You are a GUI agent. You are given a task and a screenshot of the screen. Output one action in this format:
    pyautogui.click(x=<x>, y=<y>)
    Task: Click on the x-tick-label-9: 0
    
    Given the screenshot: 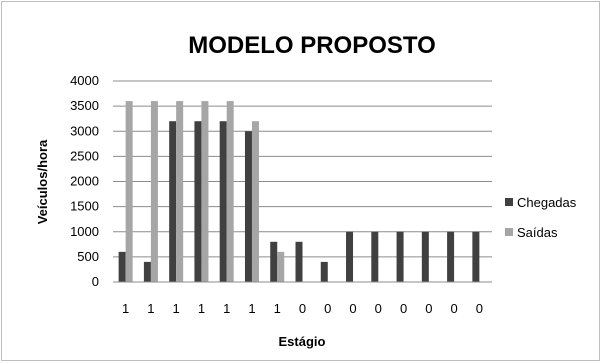 What is the action you would take?
    pyautogui.click(x=352, y=308)
    